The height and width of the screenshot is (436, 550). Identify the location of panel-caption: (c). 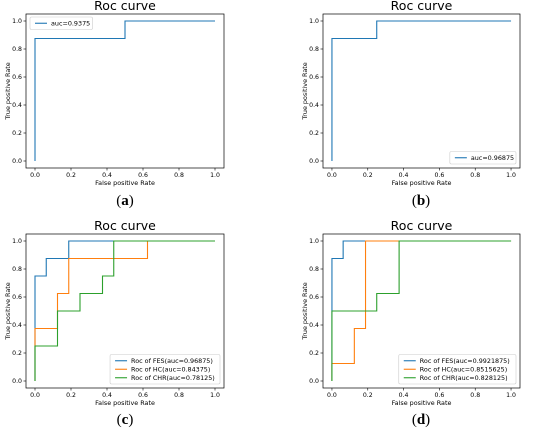
(125, 420).